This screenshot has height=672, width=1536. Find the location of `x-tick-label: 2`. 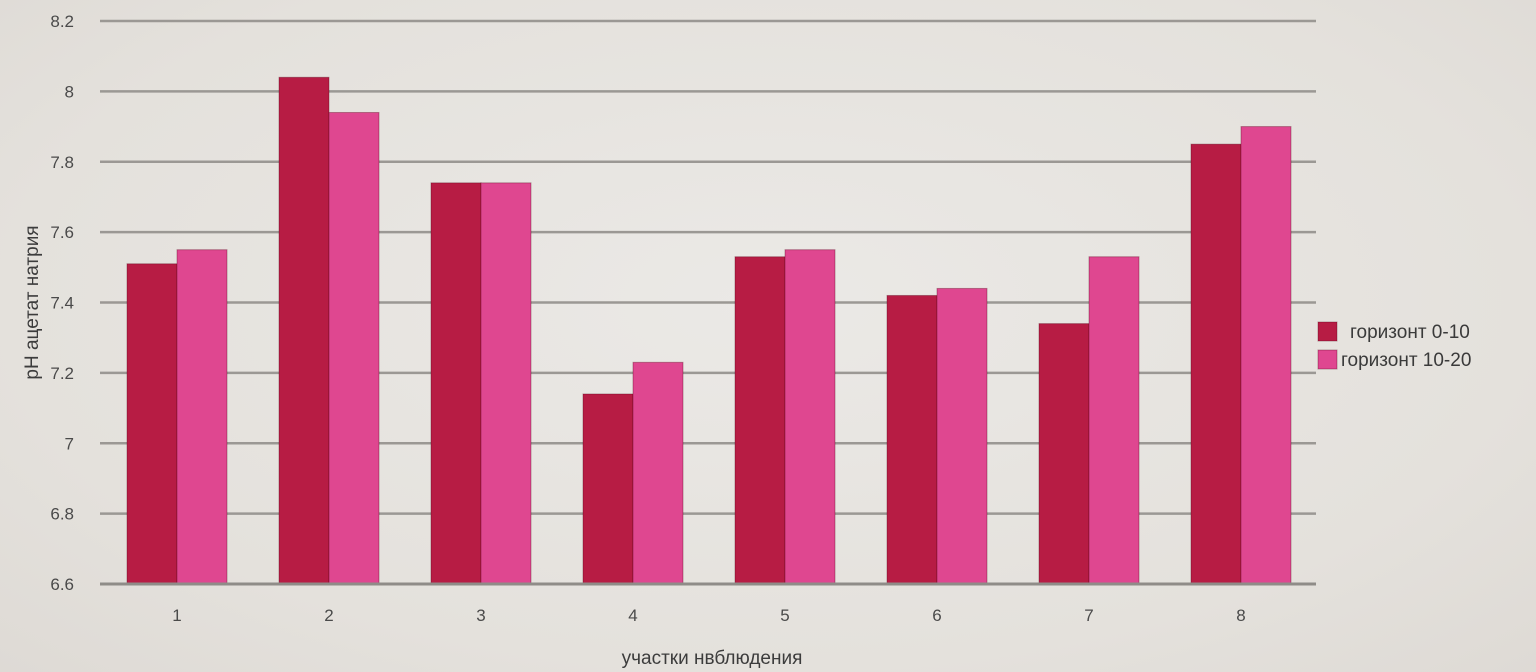

x-tick-label: 2 is located at coordinates (328, 615).